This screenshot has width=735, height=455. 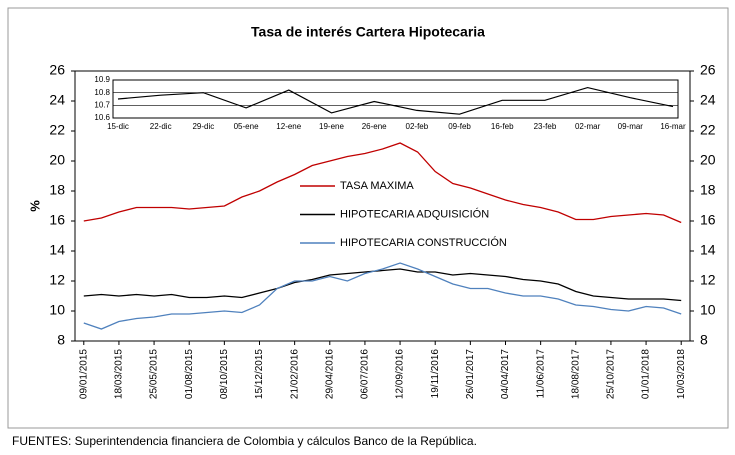 What do you see at coordinates (414, 213) in the screenshot?
I see `legend-label: HIPOTECARIA ADQUISICIÓN` at bounding box center [414, 213].